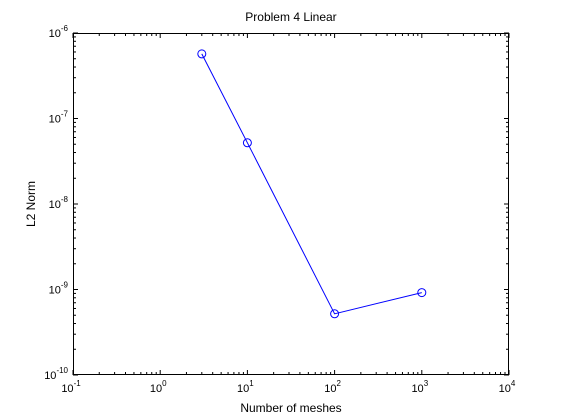  I want to click on x-tick-label: 10⁻¹, so click(71, 387).